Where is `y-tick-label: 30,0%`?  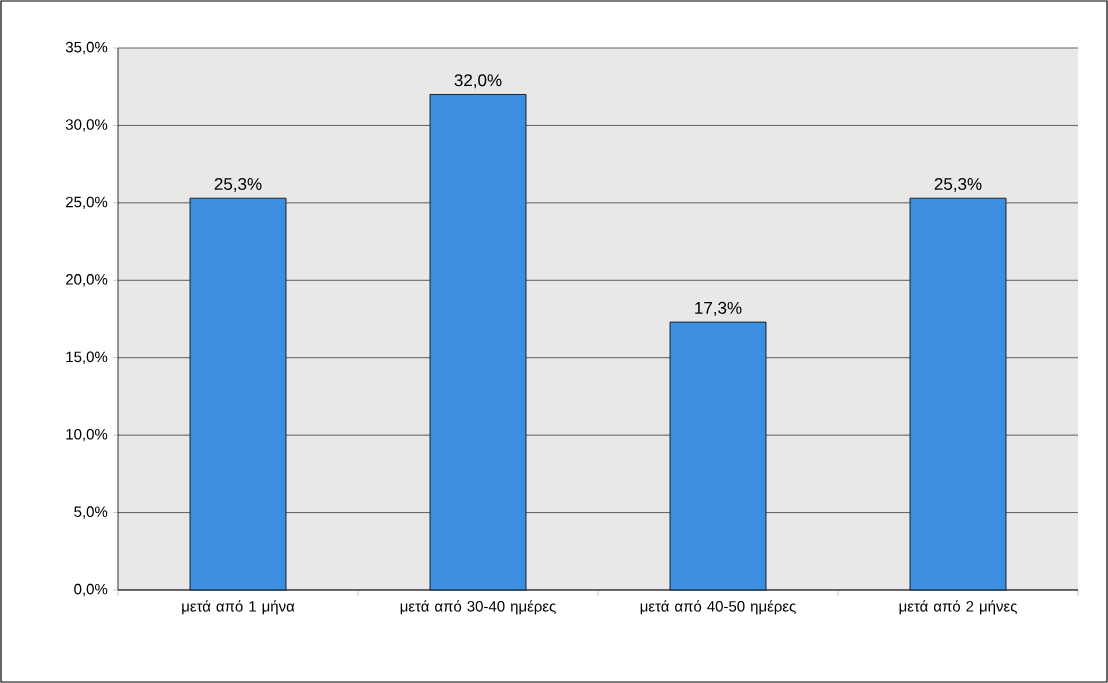 y-tick-label: 30,0% is located at coordinates (86, 125).